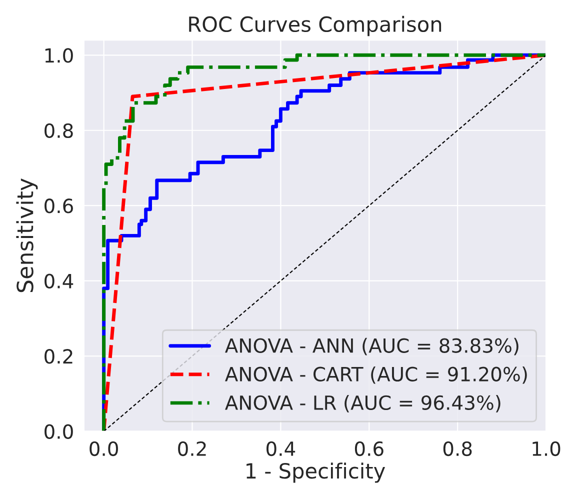  Describe the element at coordinates (192, 448) in the screenshot. I see `x-tick-label: 0.2` at that location.